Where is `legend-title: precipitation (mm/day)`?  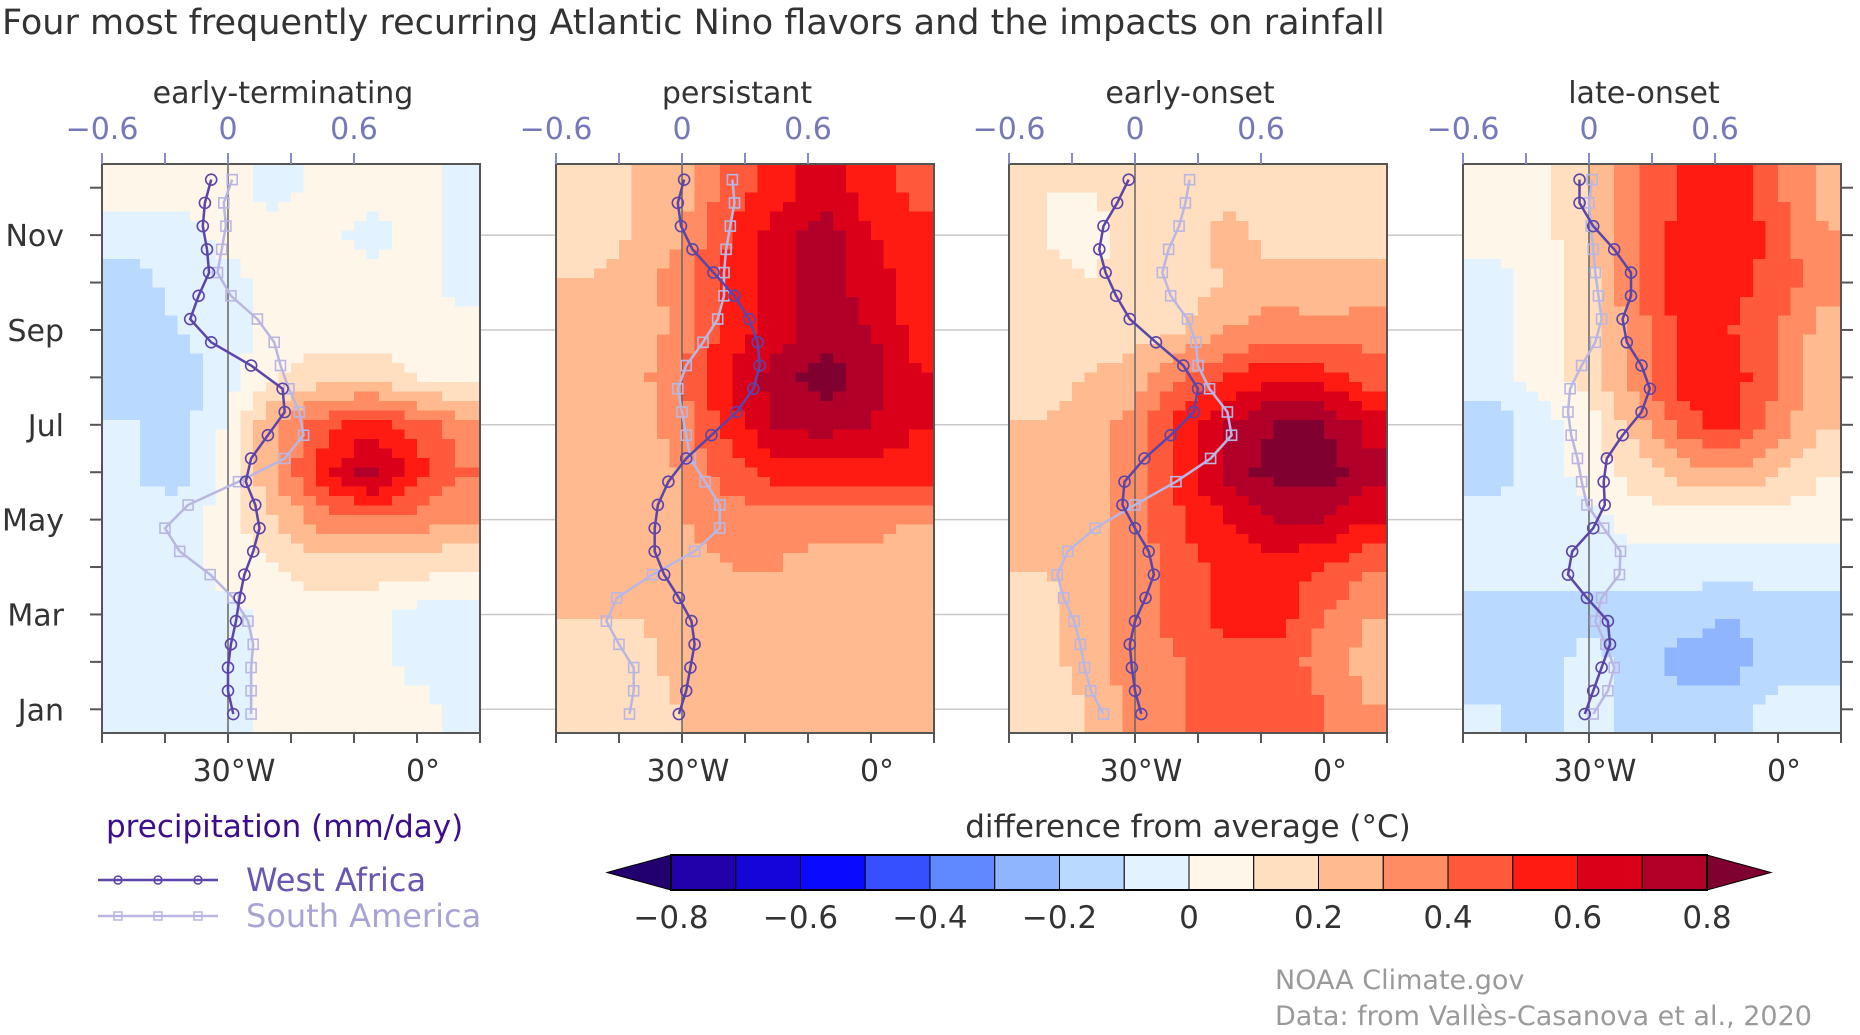
legend-title: precipitation (mm/day) is located at coordinates (284, 827).